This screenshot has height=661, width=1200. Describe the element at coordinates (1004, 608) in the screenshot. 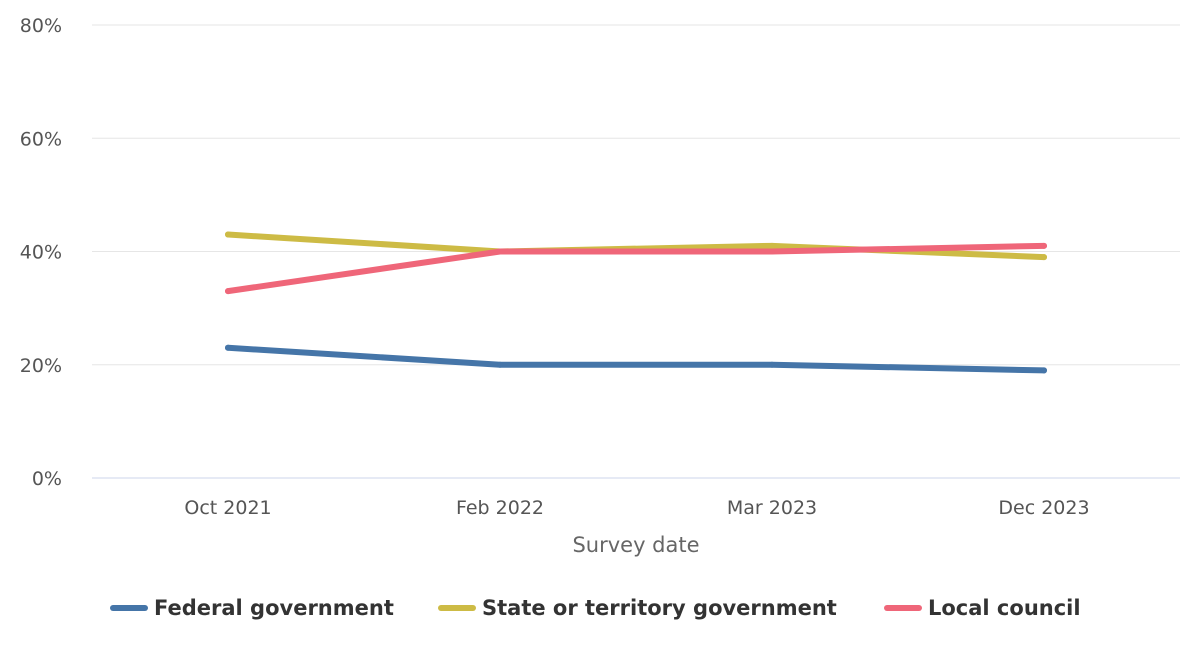

I see `legend-label: Local council` at that location.